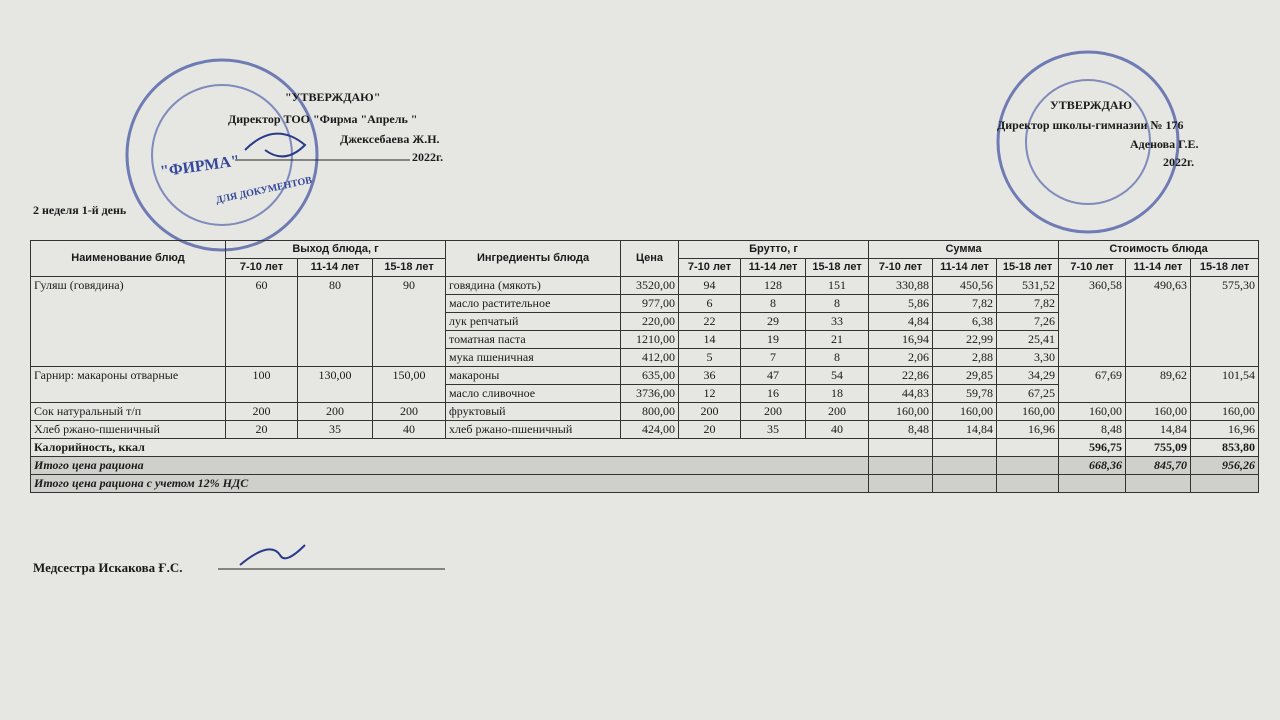 This screenshot has height=720, width=1280. I want to click on sum: 22,99, so click(965, 339).